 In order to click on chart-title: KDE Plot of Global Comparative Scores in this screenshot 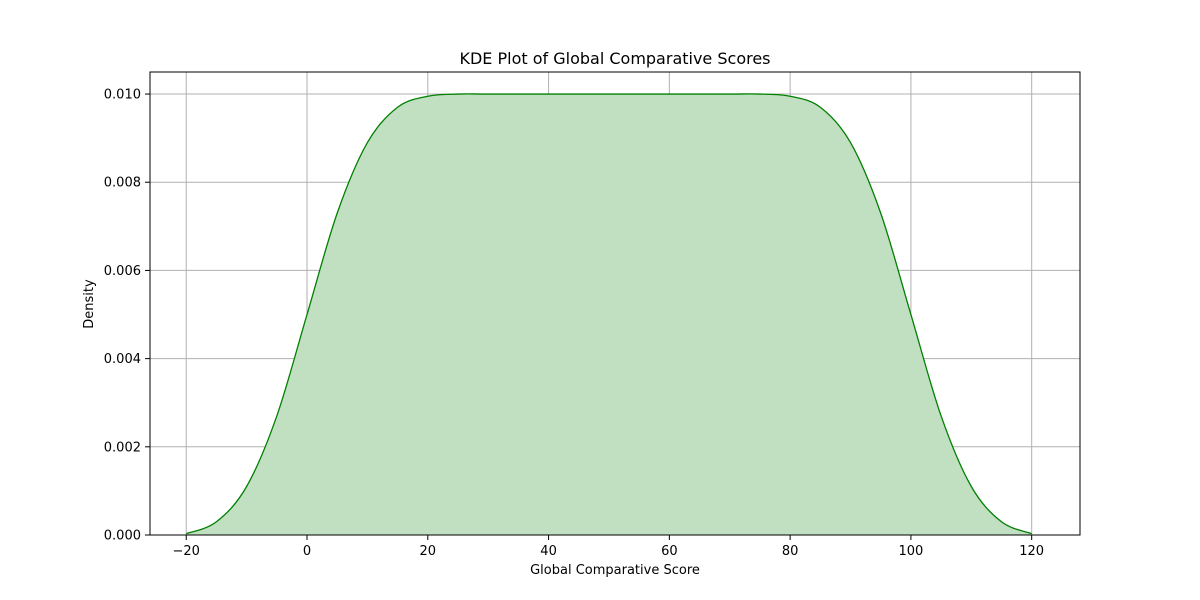, I will do `click(614, 58)`.